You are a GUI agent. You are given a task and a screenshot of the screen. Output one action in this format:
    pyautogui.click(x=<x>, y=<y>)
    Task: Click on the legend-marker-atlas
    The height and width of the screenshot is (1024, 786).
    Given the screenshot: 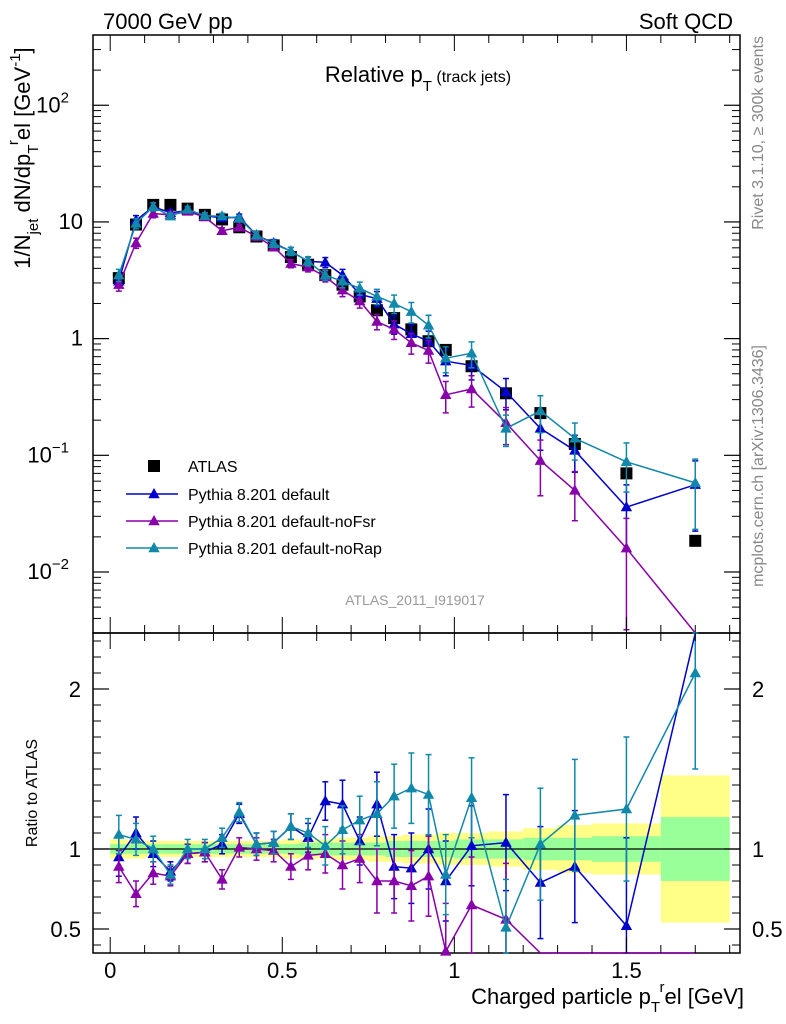 What is the action you would take?
    pyautogui.click(x=154, y=466)
    